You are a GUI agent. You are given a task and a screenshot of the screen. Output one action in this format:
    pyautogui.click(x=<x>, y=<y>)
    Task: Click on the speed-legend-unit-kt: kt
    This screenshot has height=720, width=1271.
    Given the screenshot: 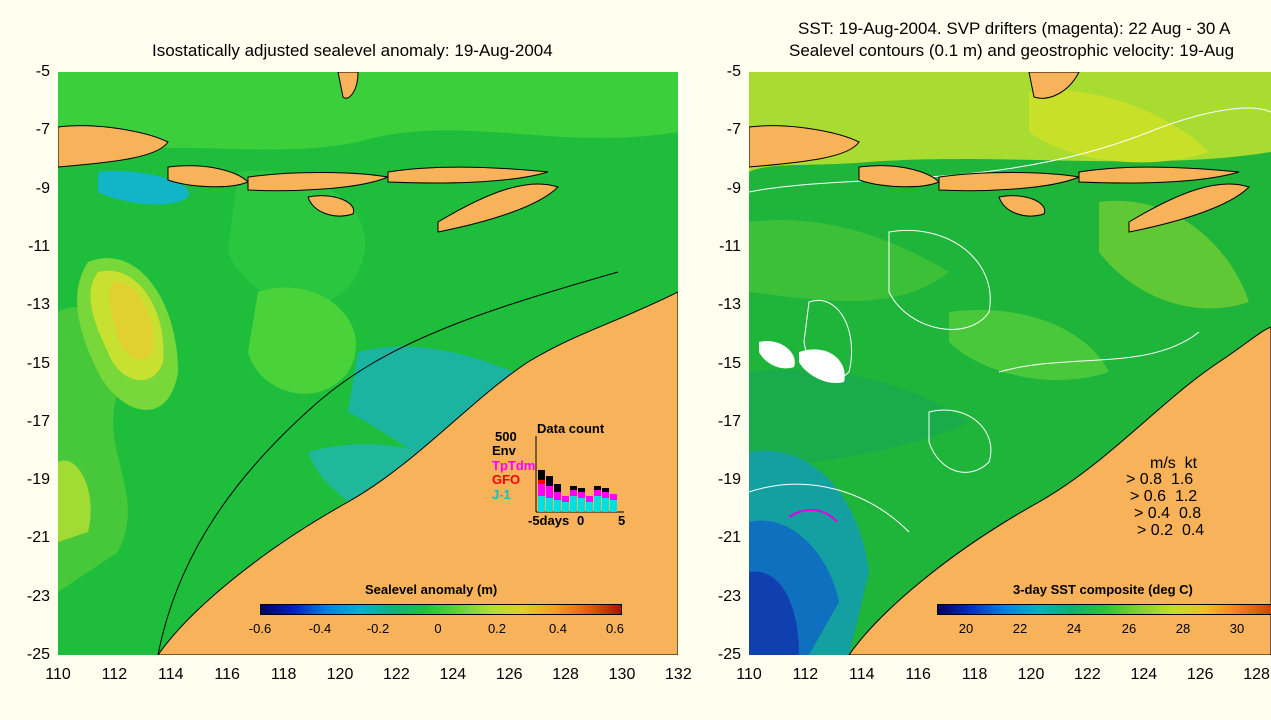 What is the action you would take?
    pyautogui.click(x=1191, y=463)
    